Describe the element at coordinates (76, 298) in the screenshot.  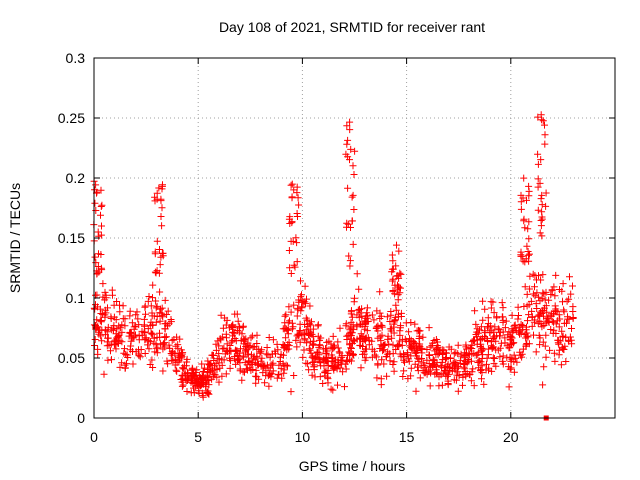
I see `y-tick-label: 0.1` at that location.